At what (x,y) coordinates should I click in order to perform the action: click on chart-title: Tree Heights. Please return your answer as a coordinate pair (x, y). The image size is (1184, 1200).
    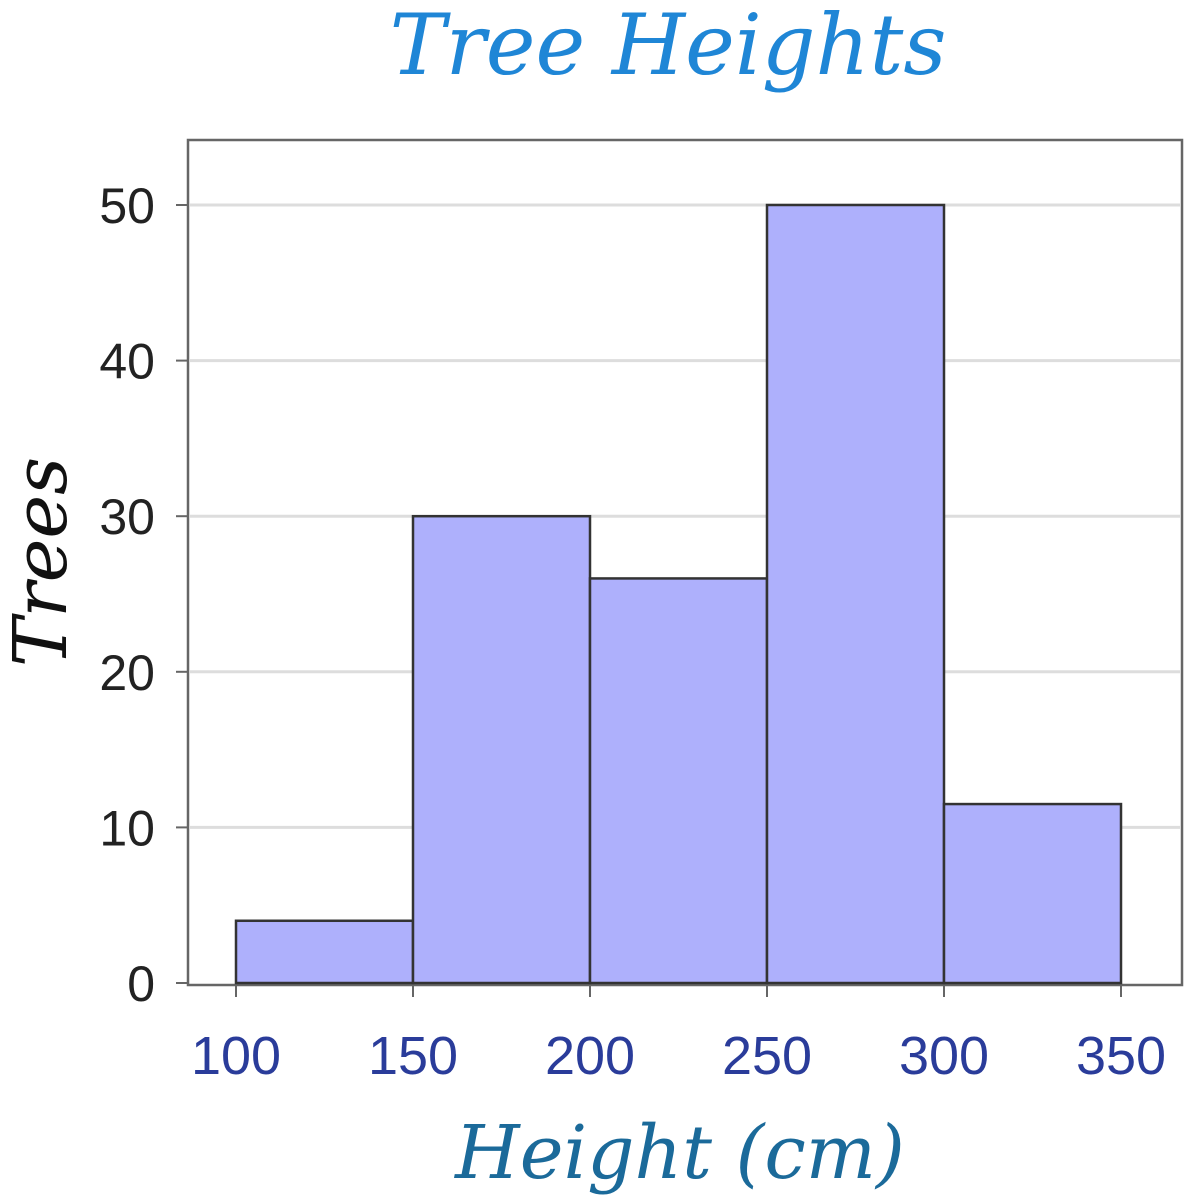
    Looking at the image, I should click on (668, 47).